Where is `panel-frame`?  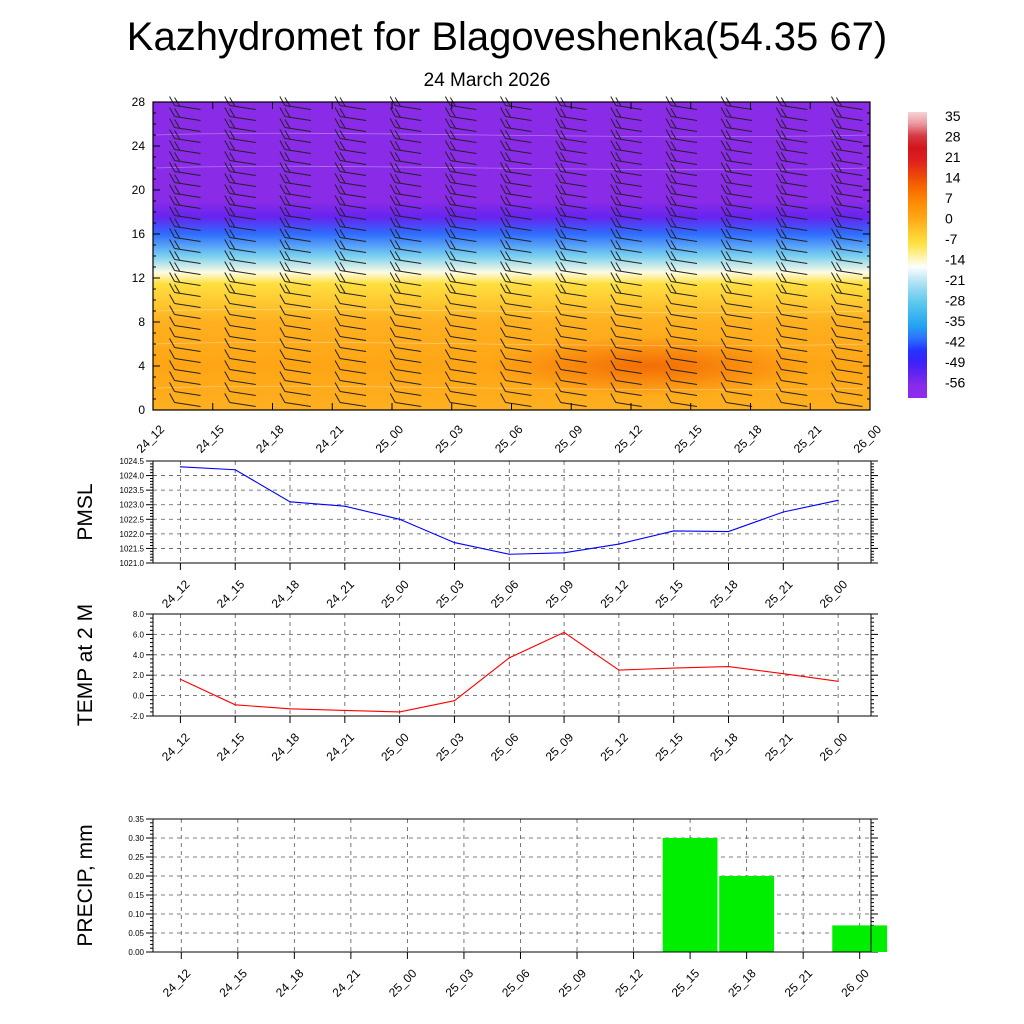 panel-frame is located at coordinates (512, 512).